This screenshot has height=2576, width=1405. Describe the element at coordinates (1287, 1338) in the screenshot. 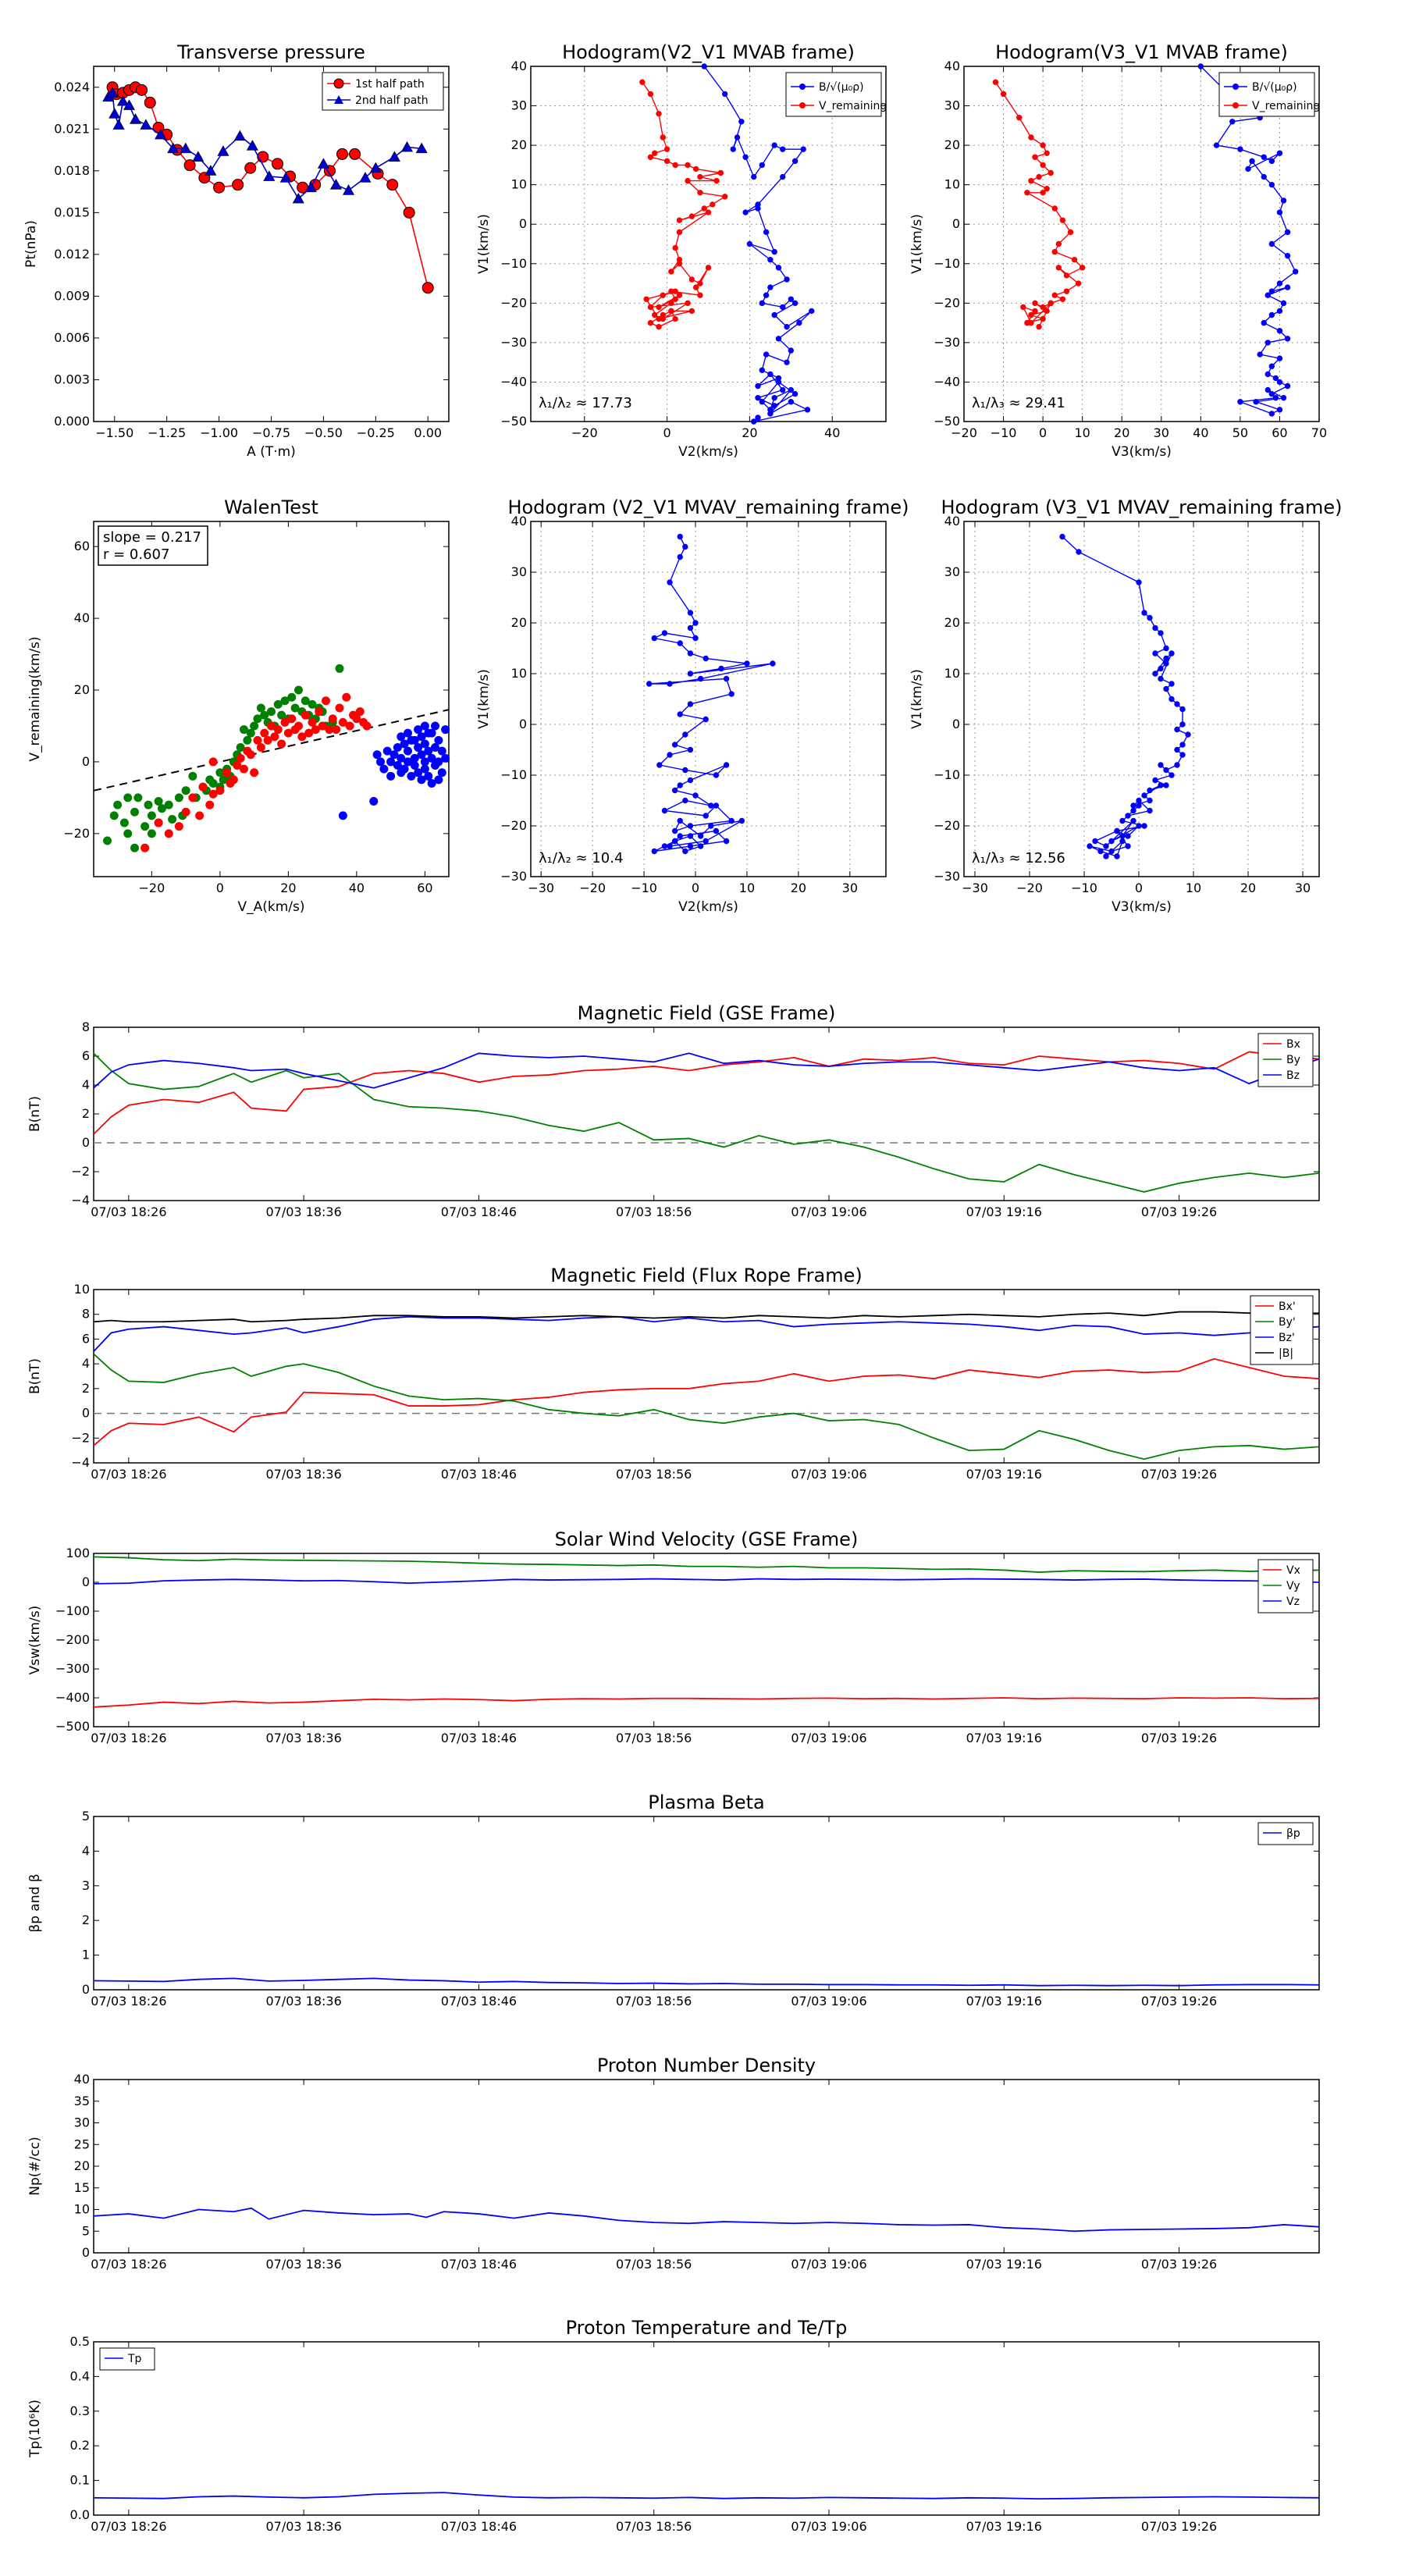

I see `legend-entry: Bz'` at that location.